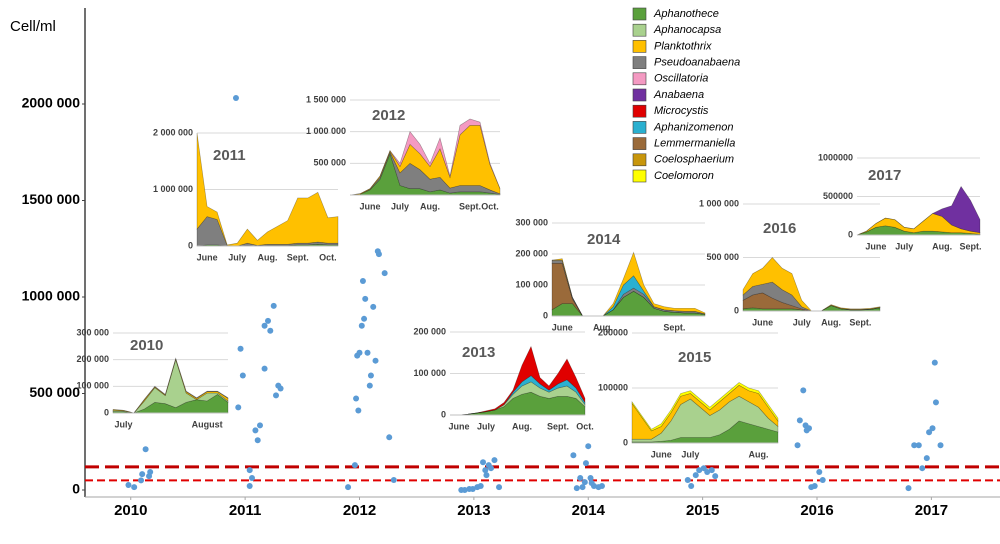 The height and width of the screenshot is (544, 1000). I want to click on y-tick-label: 1 500 000, so click(326, 99).